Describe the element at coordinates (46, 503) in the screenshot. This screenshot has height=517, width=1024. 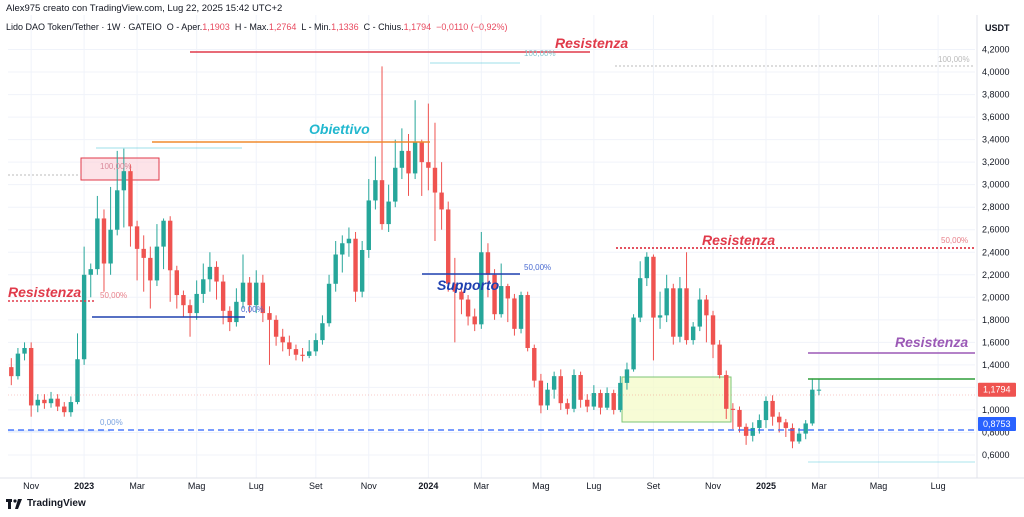
I see `tradingview-brand: TradingView` at that location.